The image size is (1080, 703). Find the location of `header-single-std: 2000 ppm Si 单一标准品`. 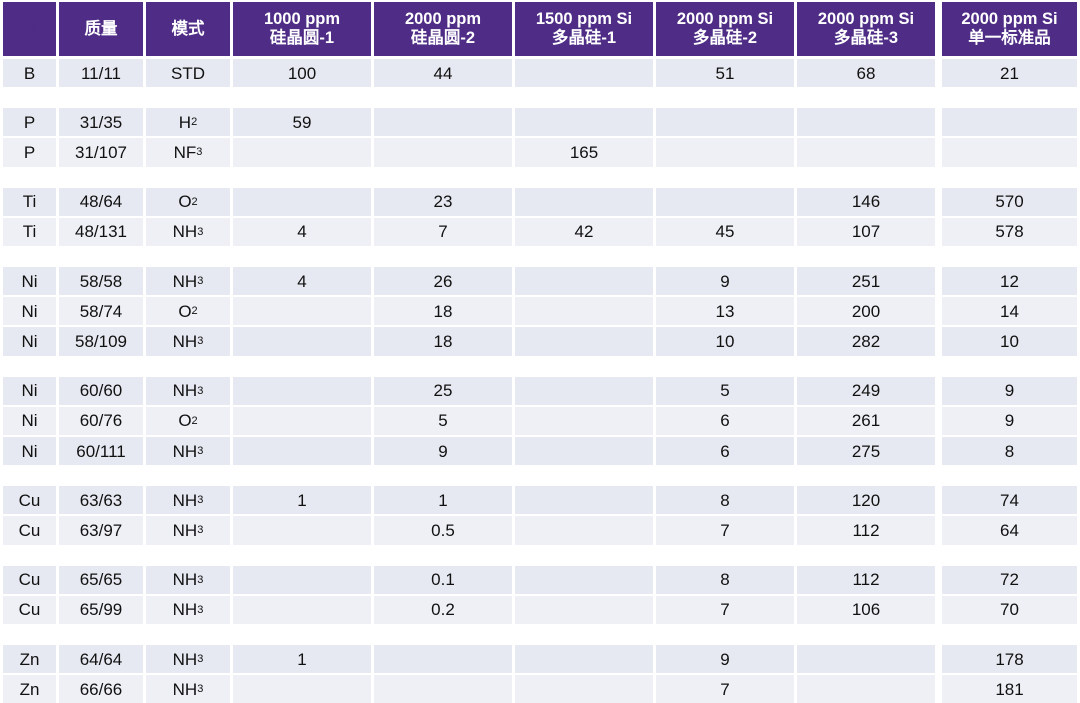

header-single-std: 2000 ppm Si 单一标准品 is located at coordinates (1009, 29).